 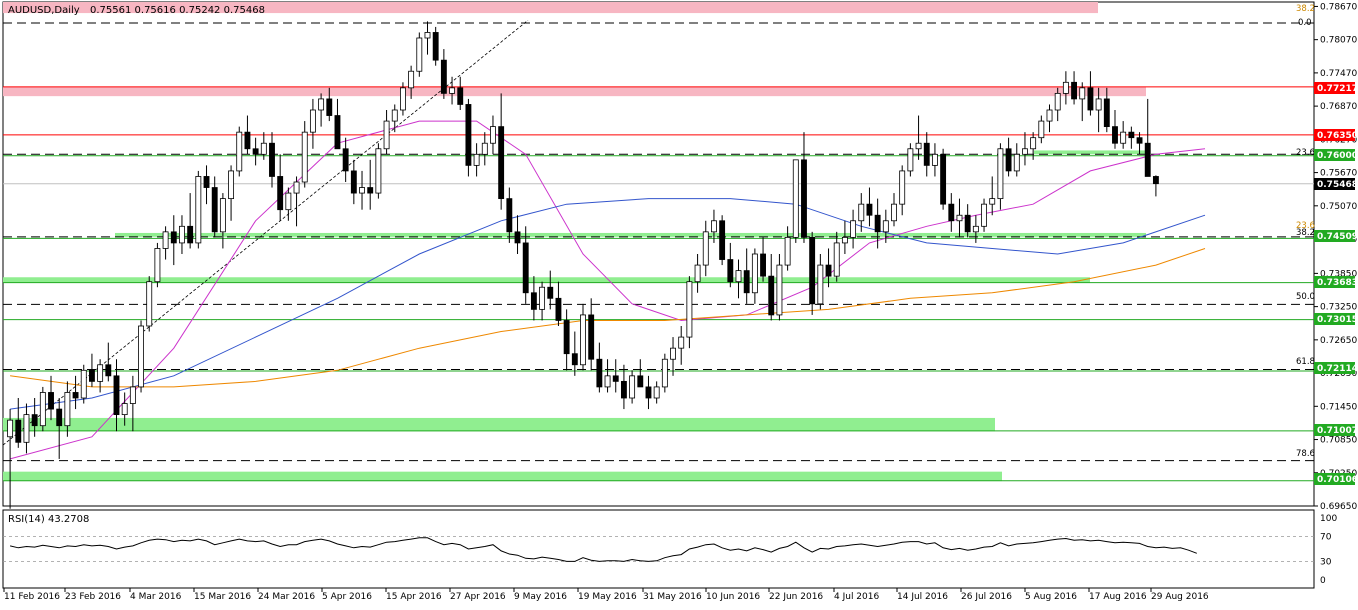 I want to click on date-tick-label: 4 Jul 2016, so click(x=856, y=597).